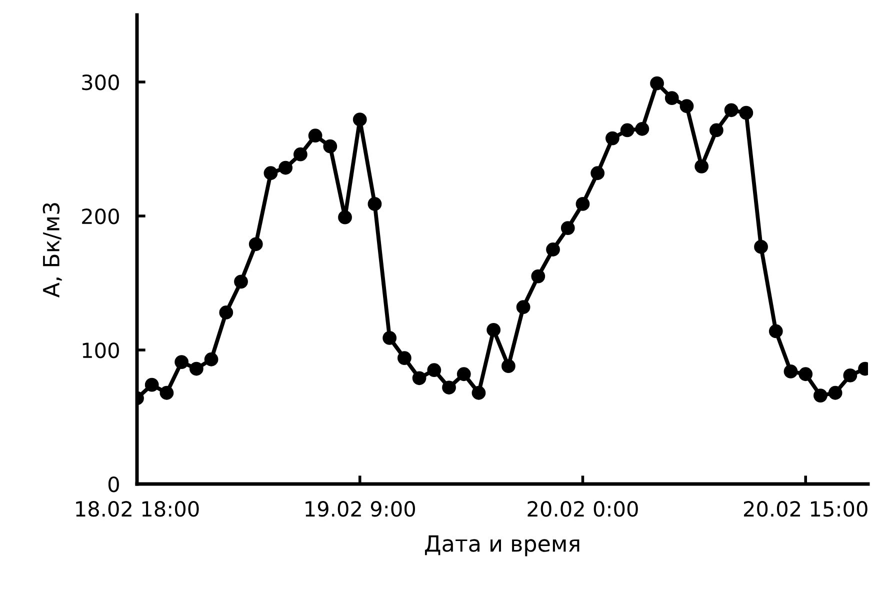  I want to click on x-axis-title: Дата и время, so click(502, 545).